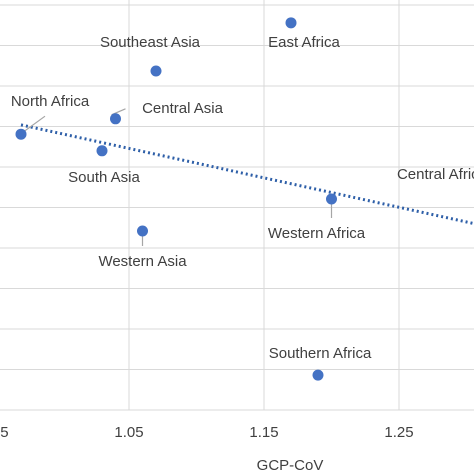 This screenshot has height=474, width=474. What do you see at coordinates (183, 108) in the screenshot?
I see `point-label: Central Asia` at bounding box center [183, 108].